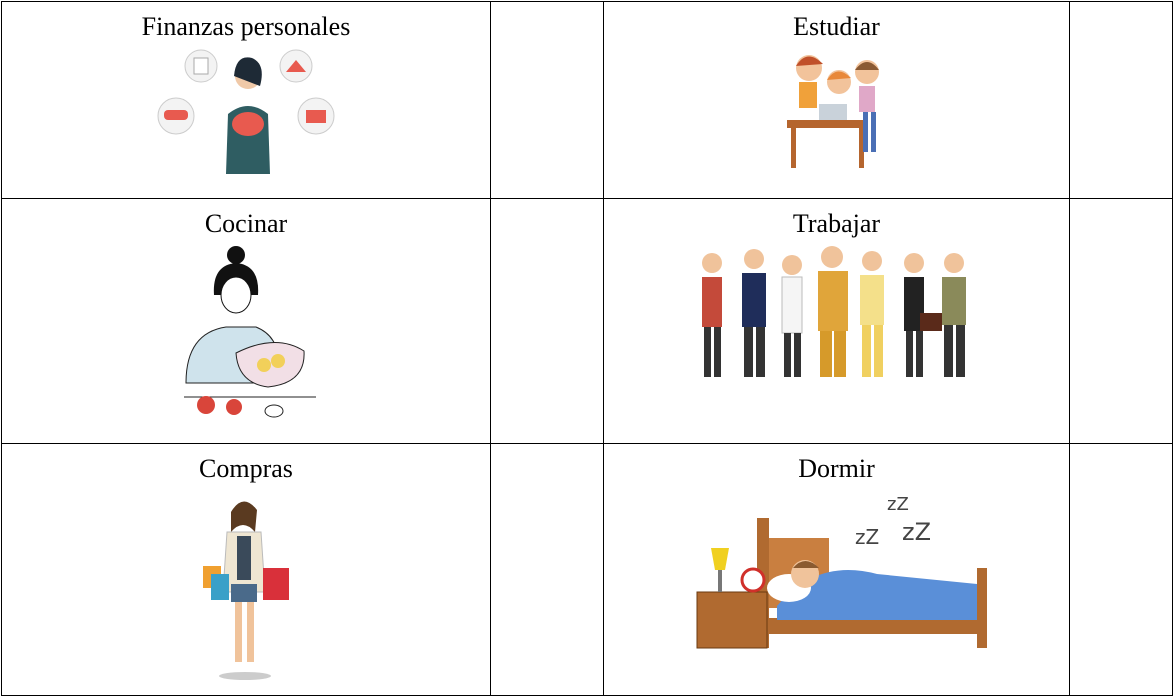  What do you see at coordinates (833, 311) in the screenshot?
I see `workers-illustration` at bounding box center [833, 311].